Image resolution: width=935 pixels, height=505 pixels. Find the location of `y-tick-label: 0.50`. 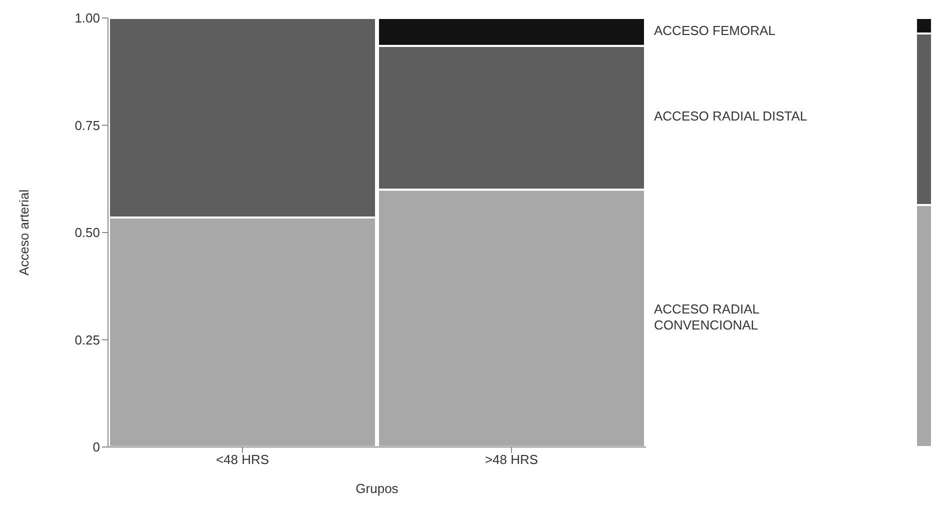

y-tick-label: 0.50 is located at coordinates (87, 232).